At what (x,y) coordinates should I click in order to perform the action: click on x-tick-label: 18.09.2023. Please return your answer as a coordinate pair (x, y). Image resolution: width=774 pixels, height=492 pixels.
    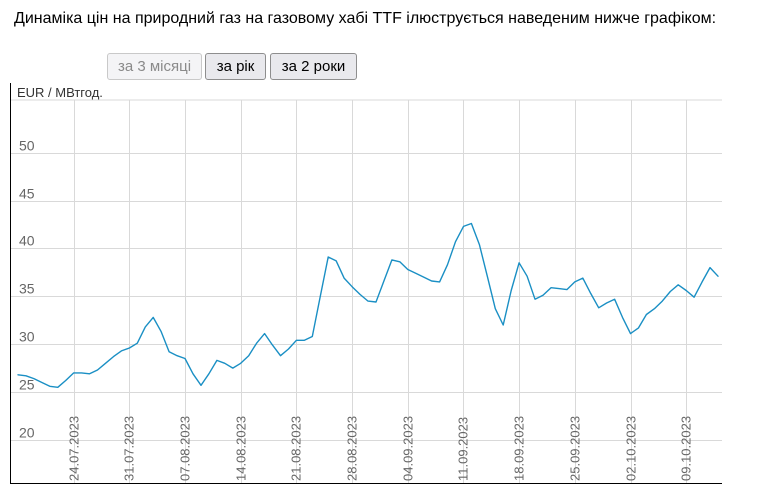
    Looking at the image, I should click on (519, 448).